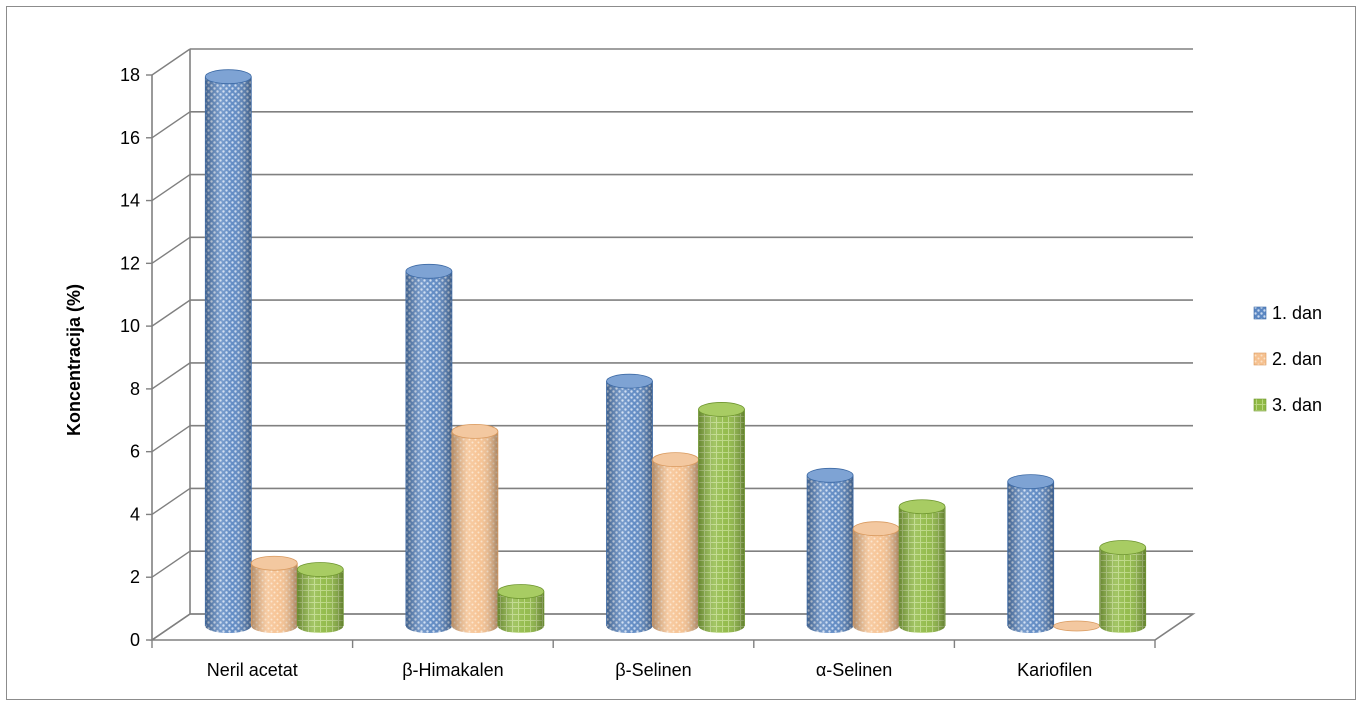 The height and width of the screenshot is (706, 1362). Describe the element at coordinates (452, 670) in the screenshot. I see `x-tick-label: β-Himakalen` at that location.